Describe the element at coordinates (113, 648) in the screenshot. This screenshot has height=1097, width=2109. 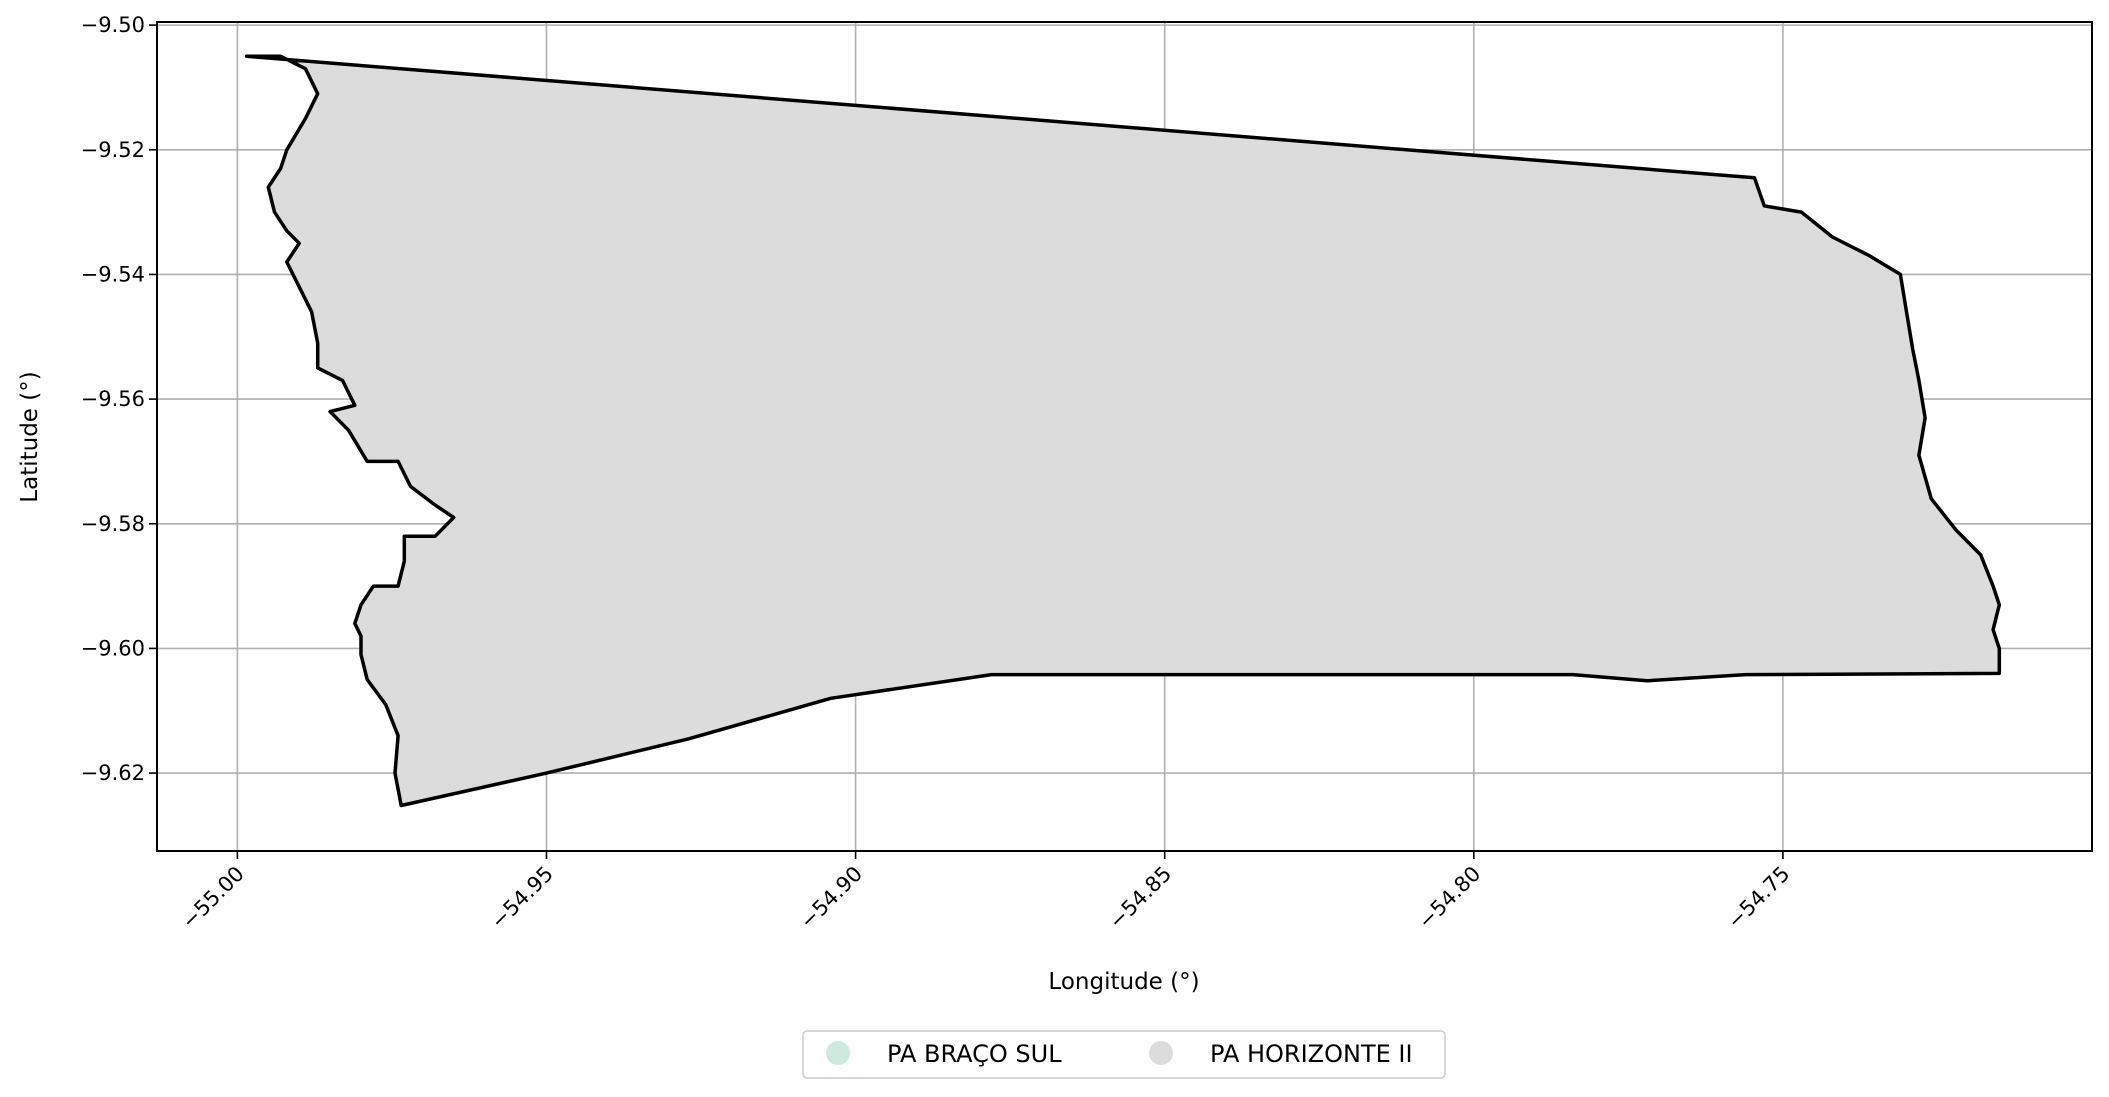
I see `y-tick-label-5: −9.60` at that location.